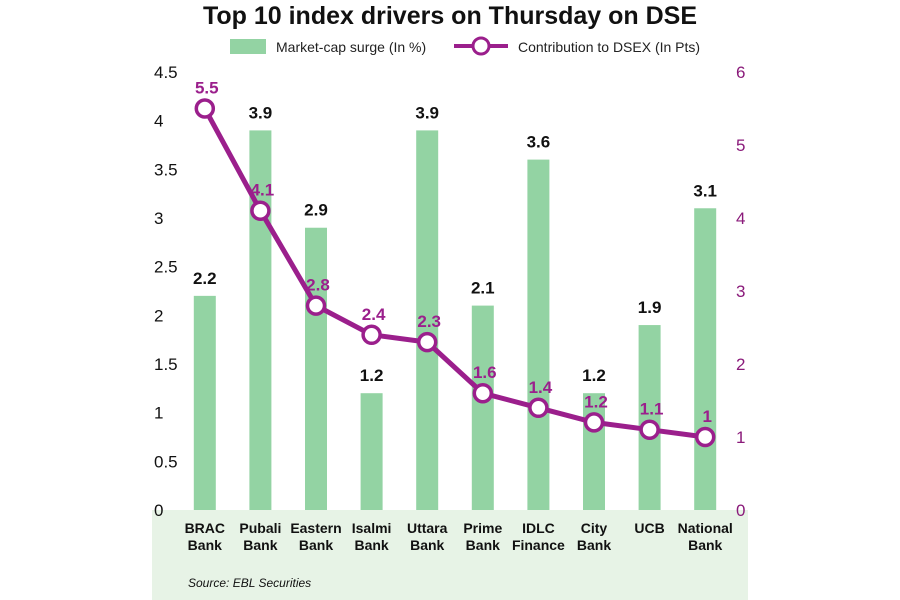  What do you see at coordinates (158, 413) in the screenshot?
I see `left-tick-label: 1` at bounding box center [158, 413].